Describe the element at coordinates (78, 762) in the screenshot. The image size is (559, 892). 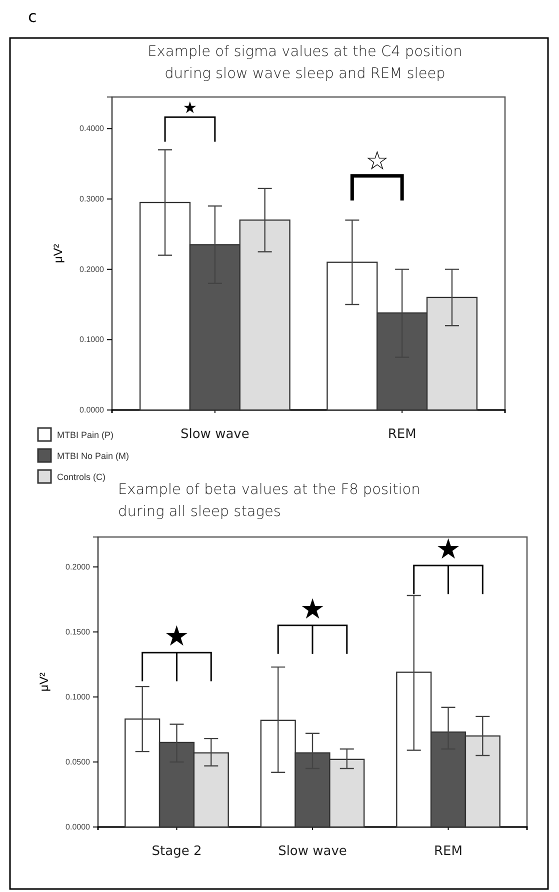
I see `y-tick-label: 0.0500` at that location.